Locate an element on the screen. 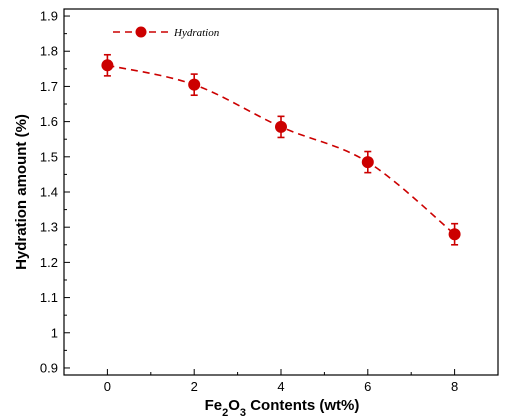  y-tick-label: 1.4 is located at coordinates (49, 192).